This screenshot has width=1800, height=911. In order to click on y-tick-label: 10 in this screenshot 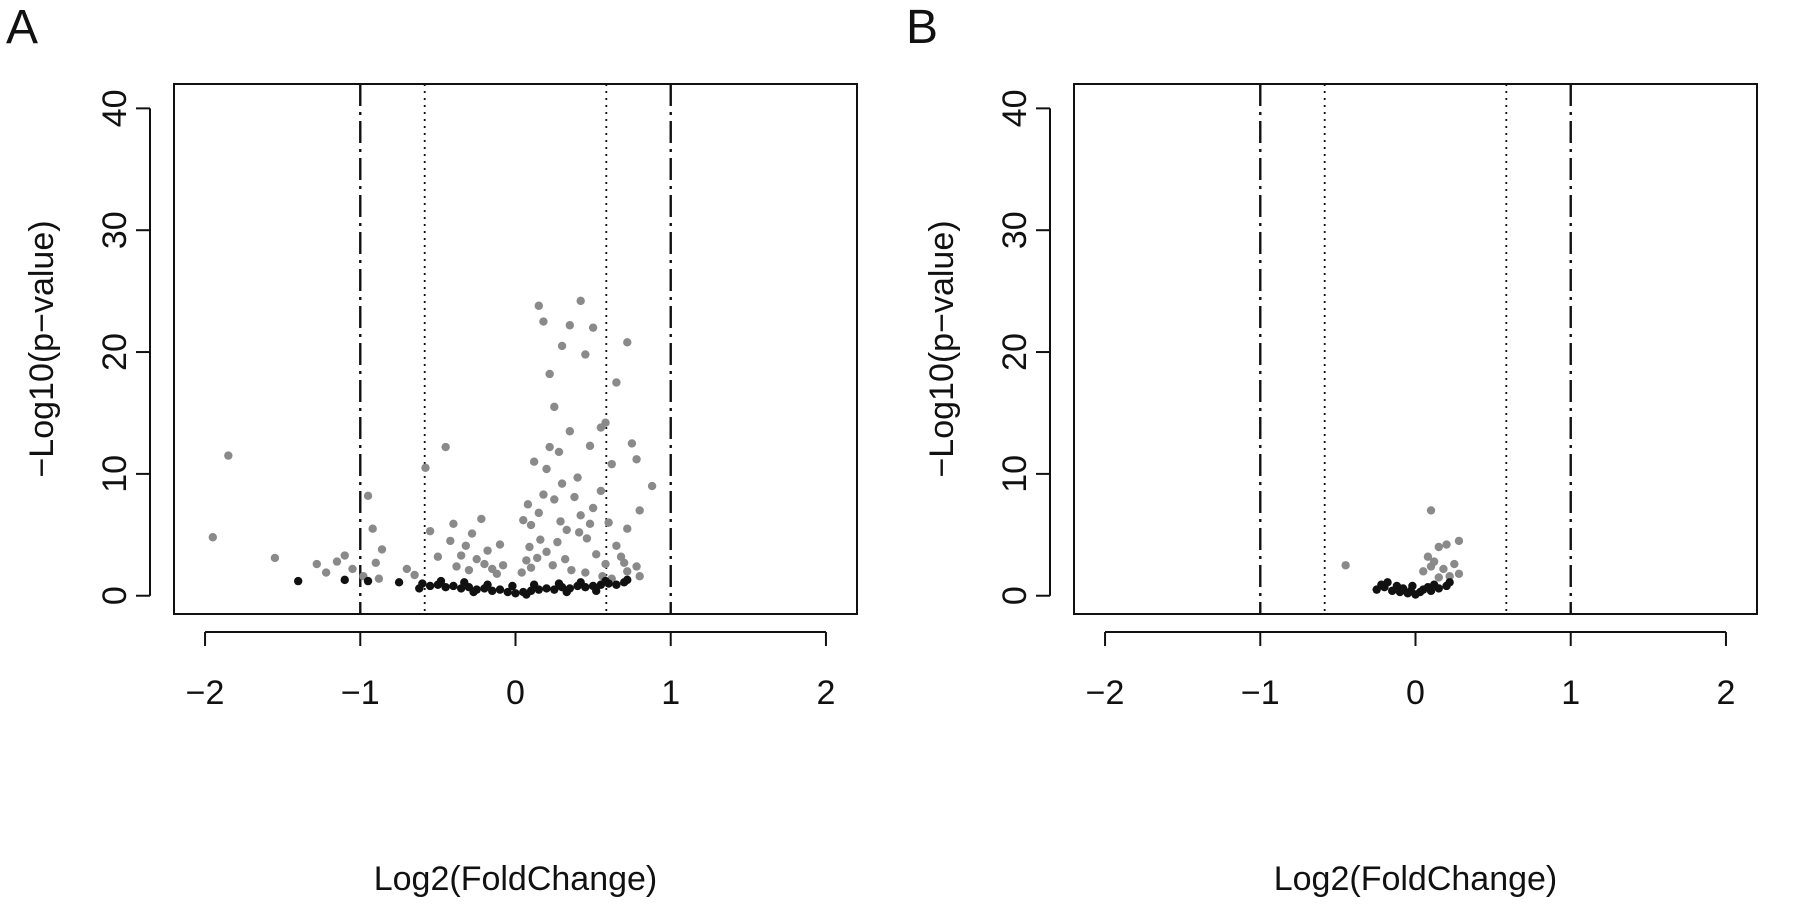, I will do `click(1015, 474)`.